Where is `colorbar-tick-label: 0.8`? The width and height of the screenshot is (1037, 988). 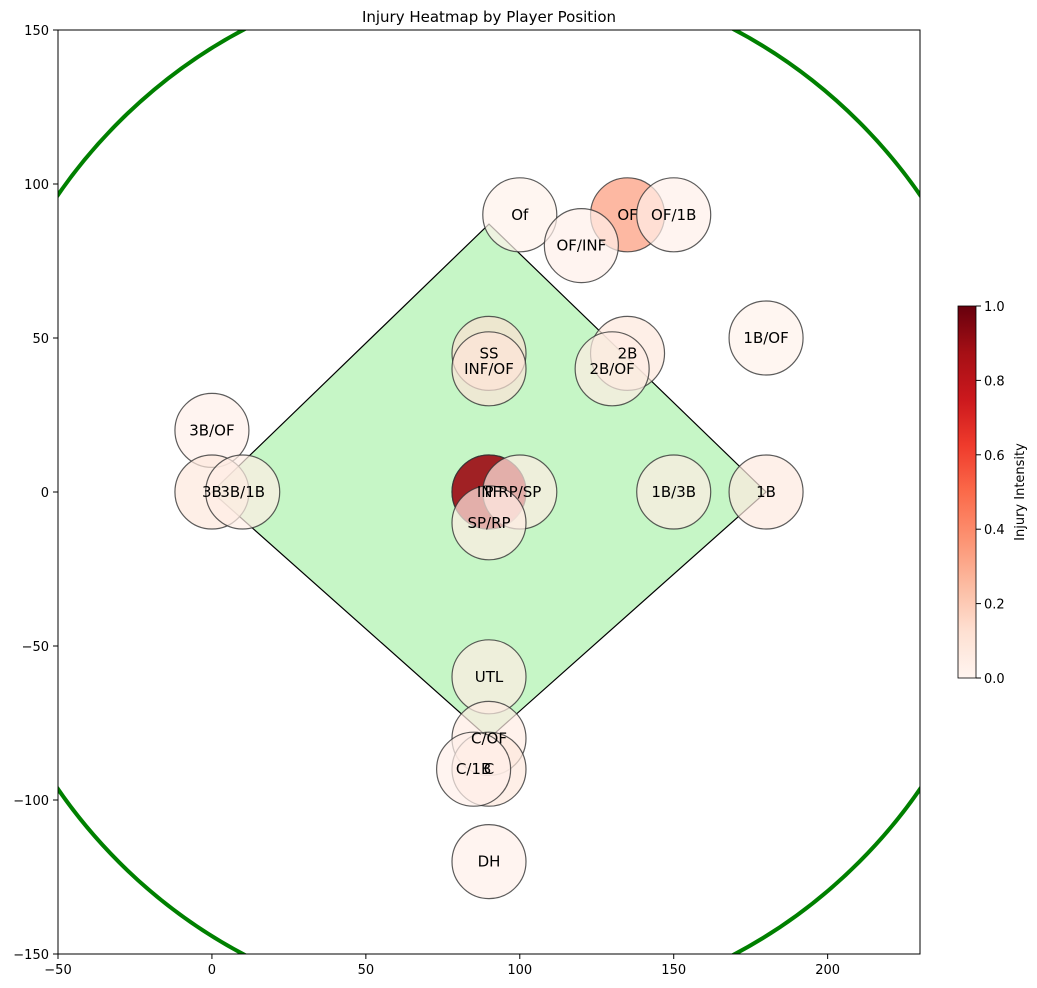 colorbar-tick-label: 0.8 is located at coordinates (994, 381).